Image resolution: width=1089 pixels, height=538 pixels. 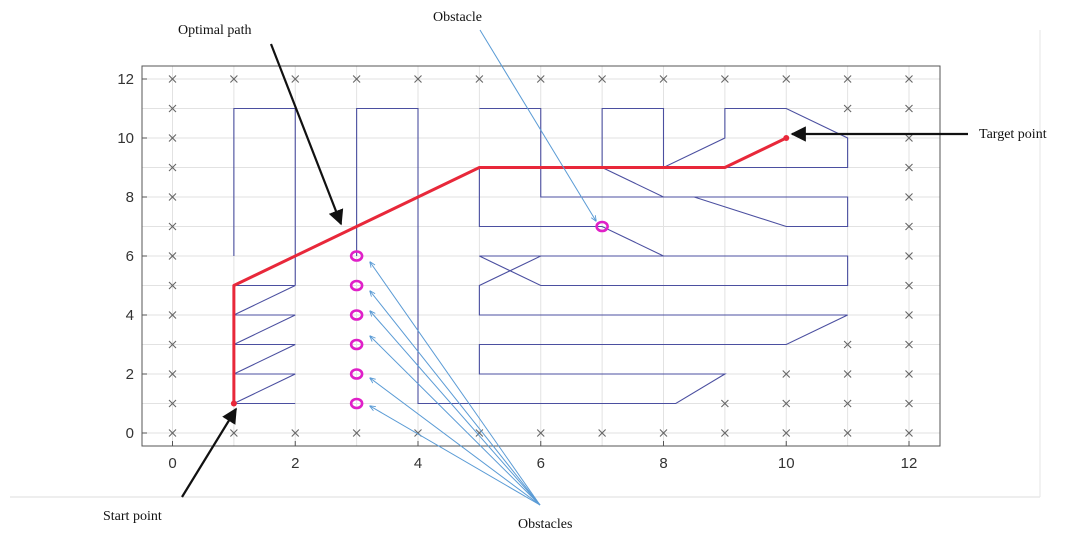 What do you see at coordinates (663, 463) in the screenshot?
I see `x-tick-label-8: 8` at bounding box center [663, 463].